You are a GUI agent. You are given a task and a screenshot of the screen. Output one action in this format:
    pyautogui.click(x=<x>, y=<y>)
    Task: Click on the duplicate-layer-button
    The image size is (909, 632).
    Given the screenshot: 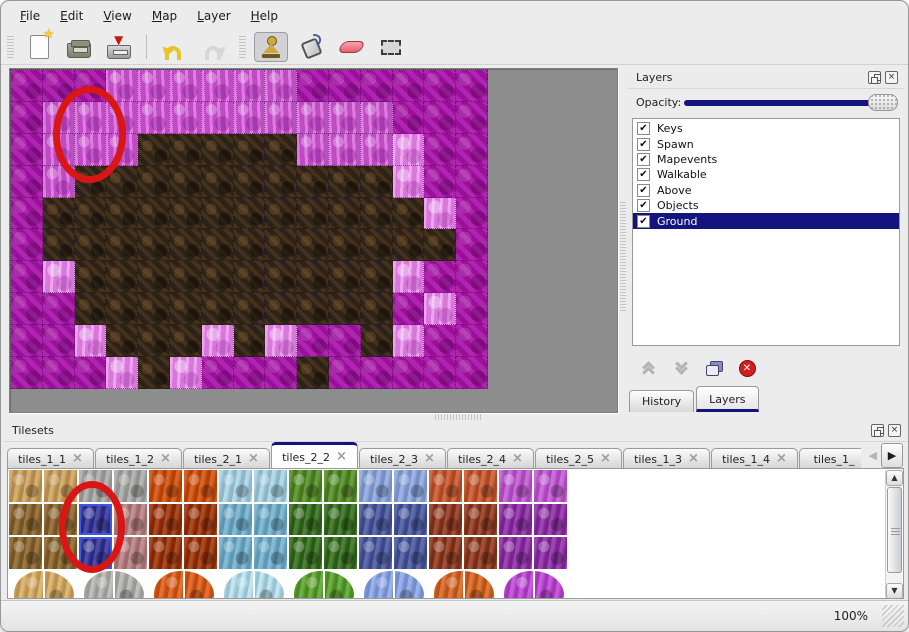 What is the action you would take?
    pyautogui.click(x=714, y=368)
    